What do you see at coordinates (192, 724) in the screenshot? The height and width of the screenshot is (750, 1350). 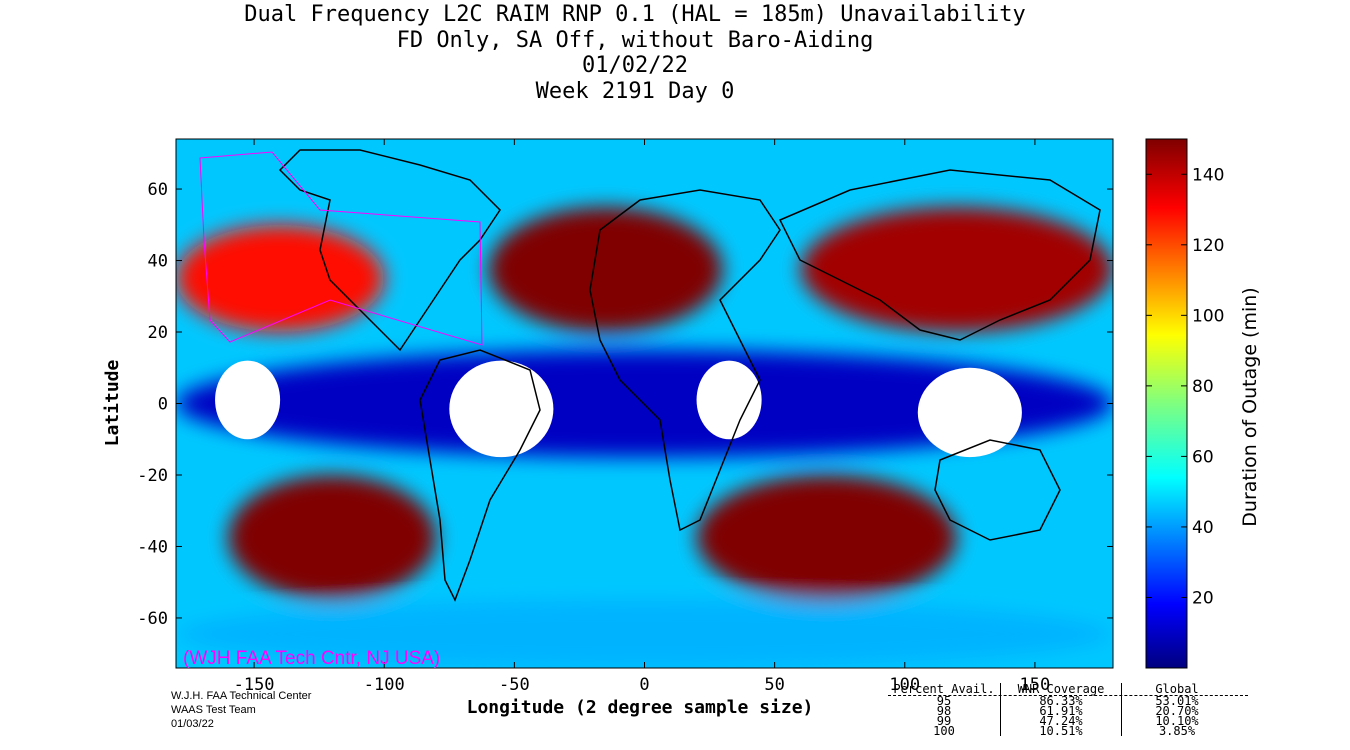 I see `footer-line-3: 01/03/22` at bounding box center [192, 724].